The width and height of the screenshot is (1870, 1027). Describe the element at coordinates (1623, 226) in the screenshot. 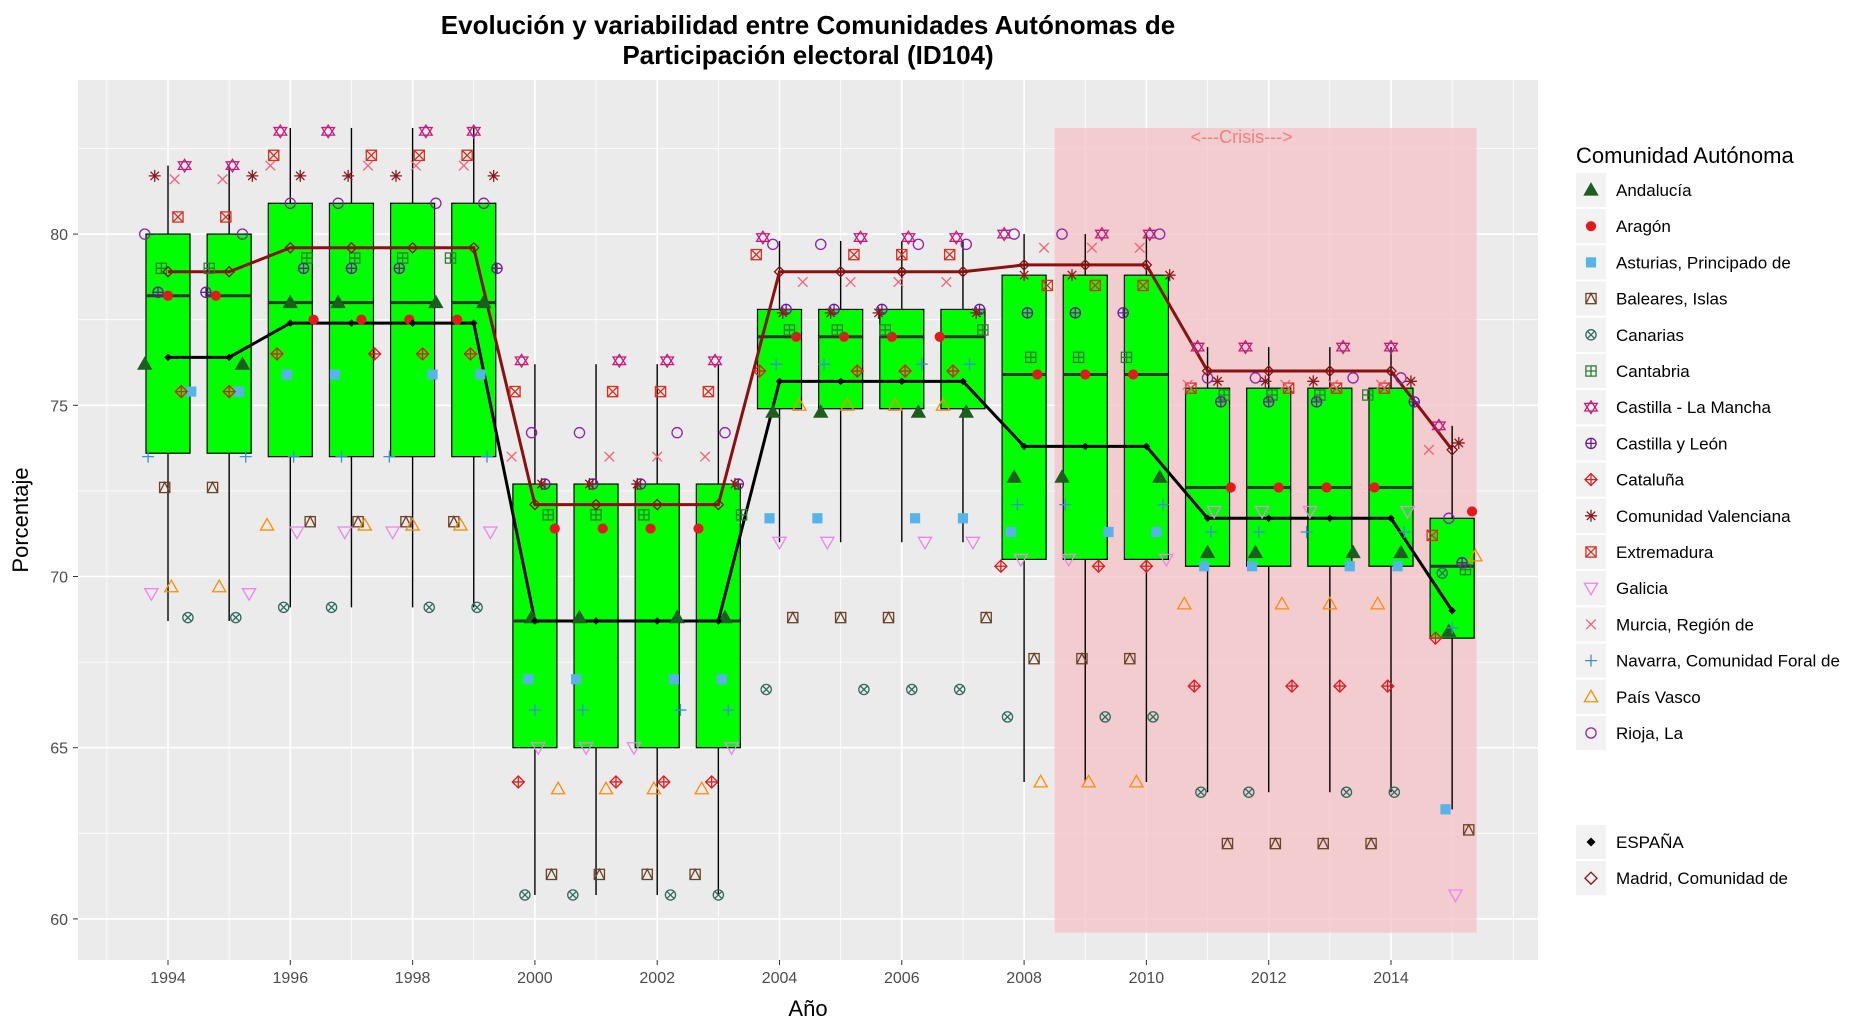

I see `legend-item: Aragón` at that location.